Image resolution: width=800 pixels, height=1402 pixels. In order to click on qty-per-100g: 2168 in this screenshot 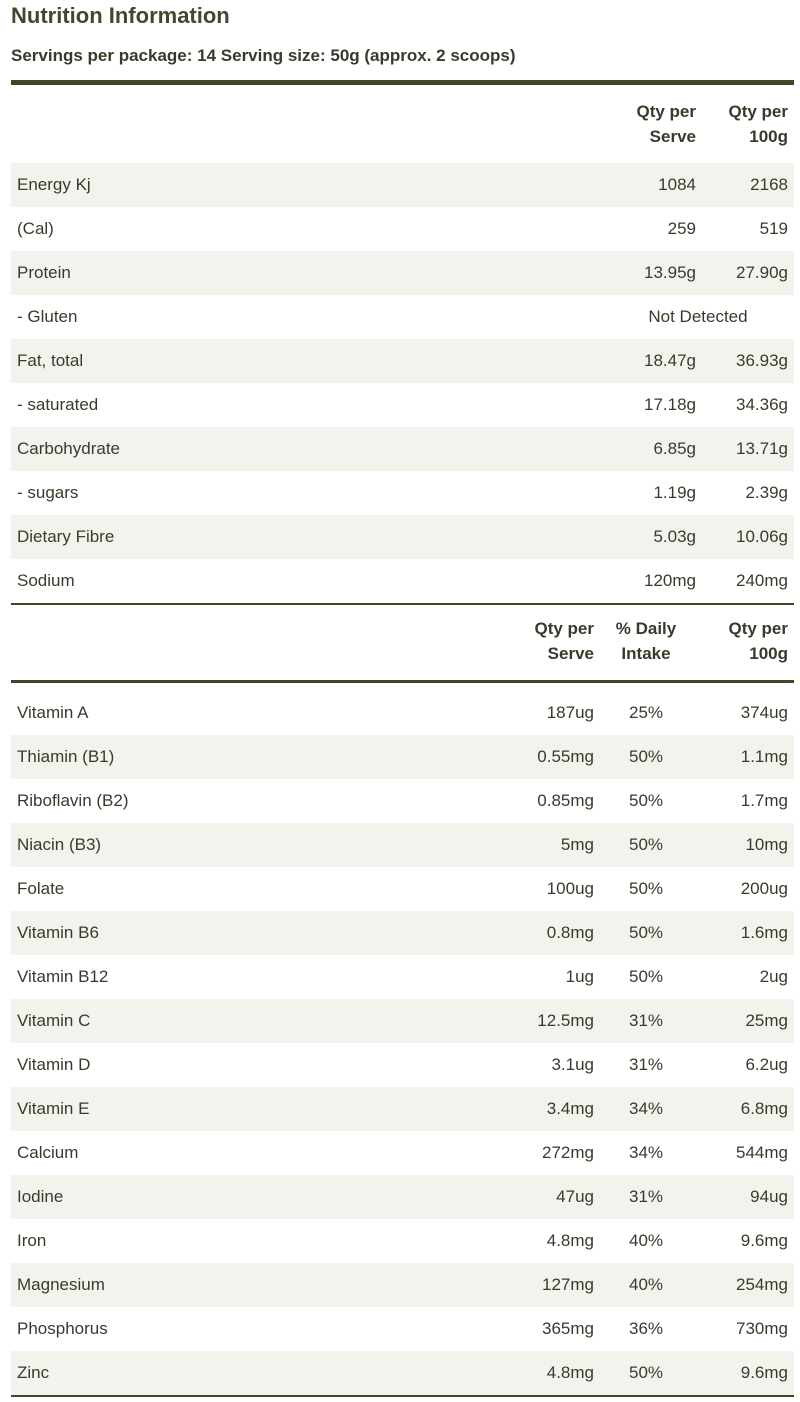, I will do `click(748, 185)`.